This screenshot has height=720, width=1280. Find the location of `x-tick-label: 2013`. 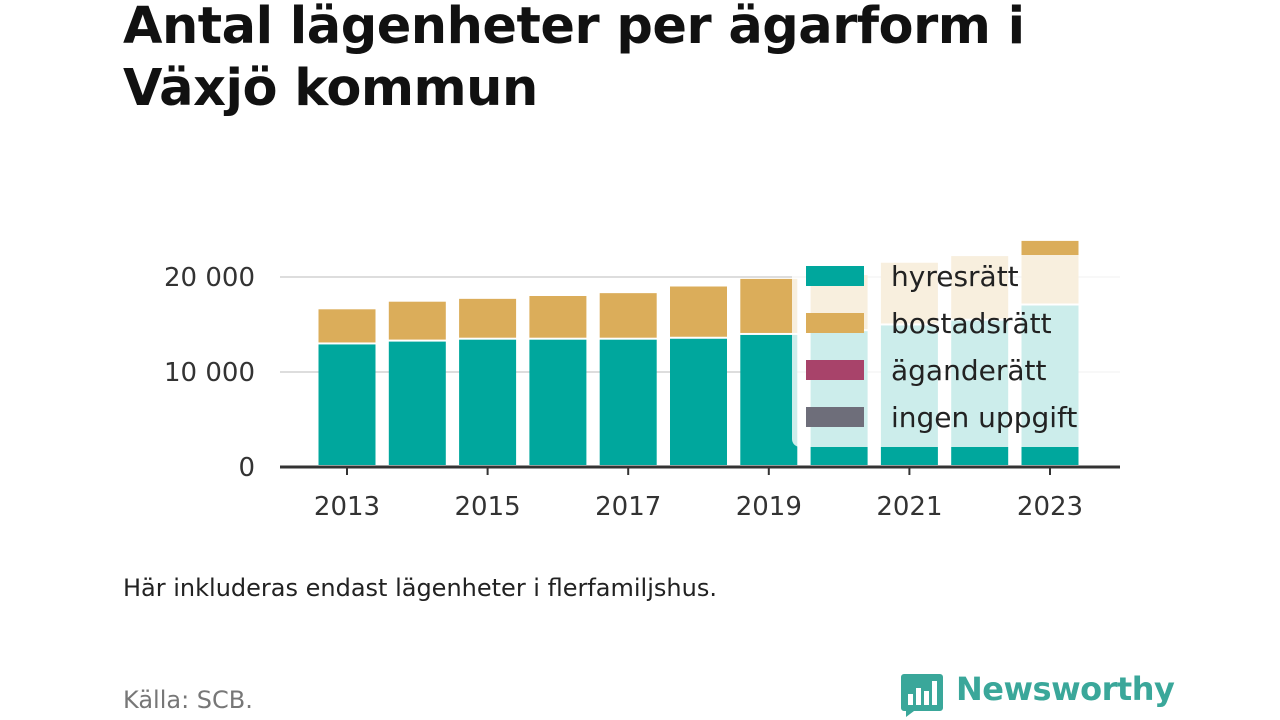

x-tick-label: 2013 is located at coordinates (347, 507).